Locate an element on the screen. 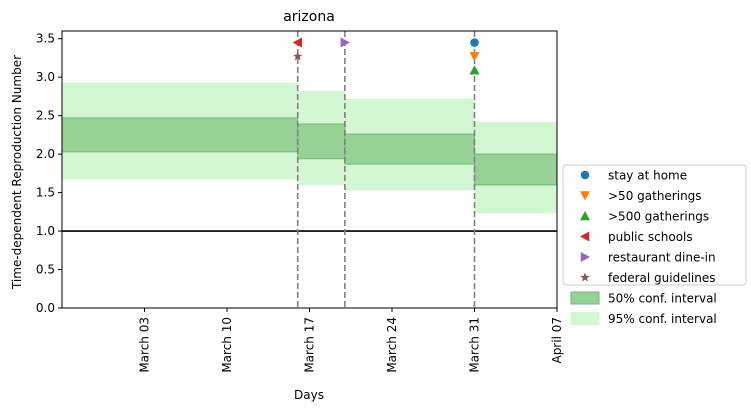 Image resolution: width=751 pixels, height=412 pixels. y-tick-label-2: 0.5 is located at coordinates (45, 270).